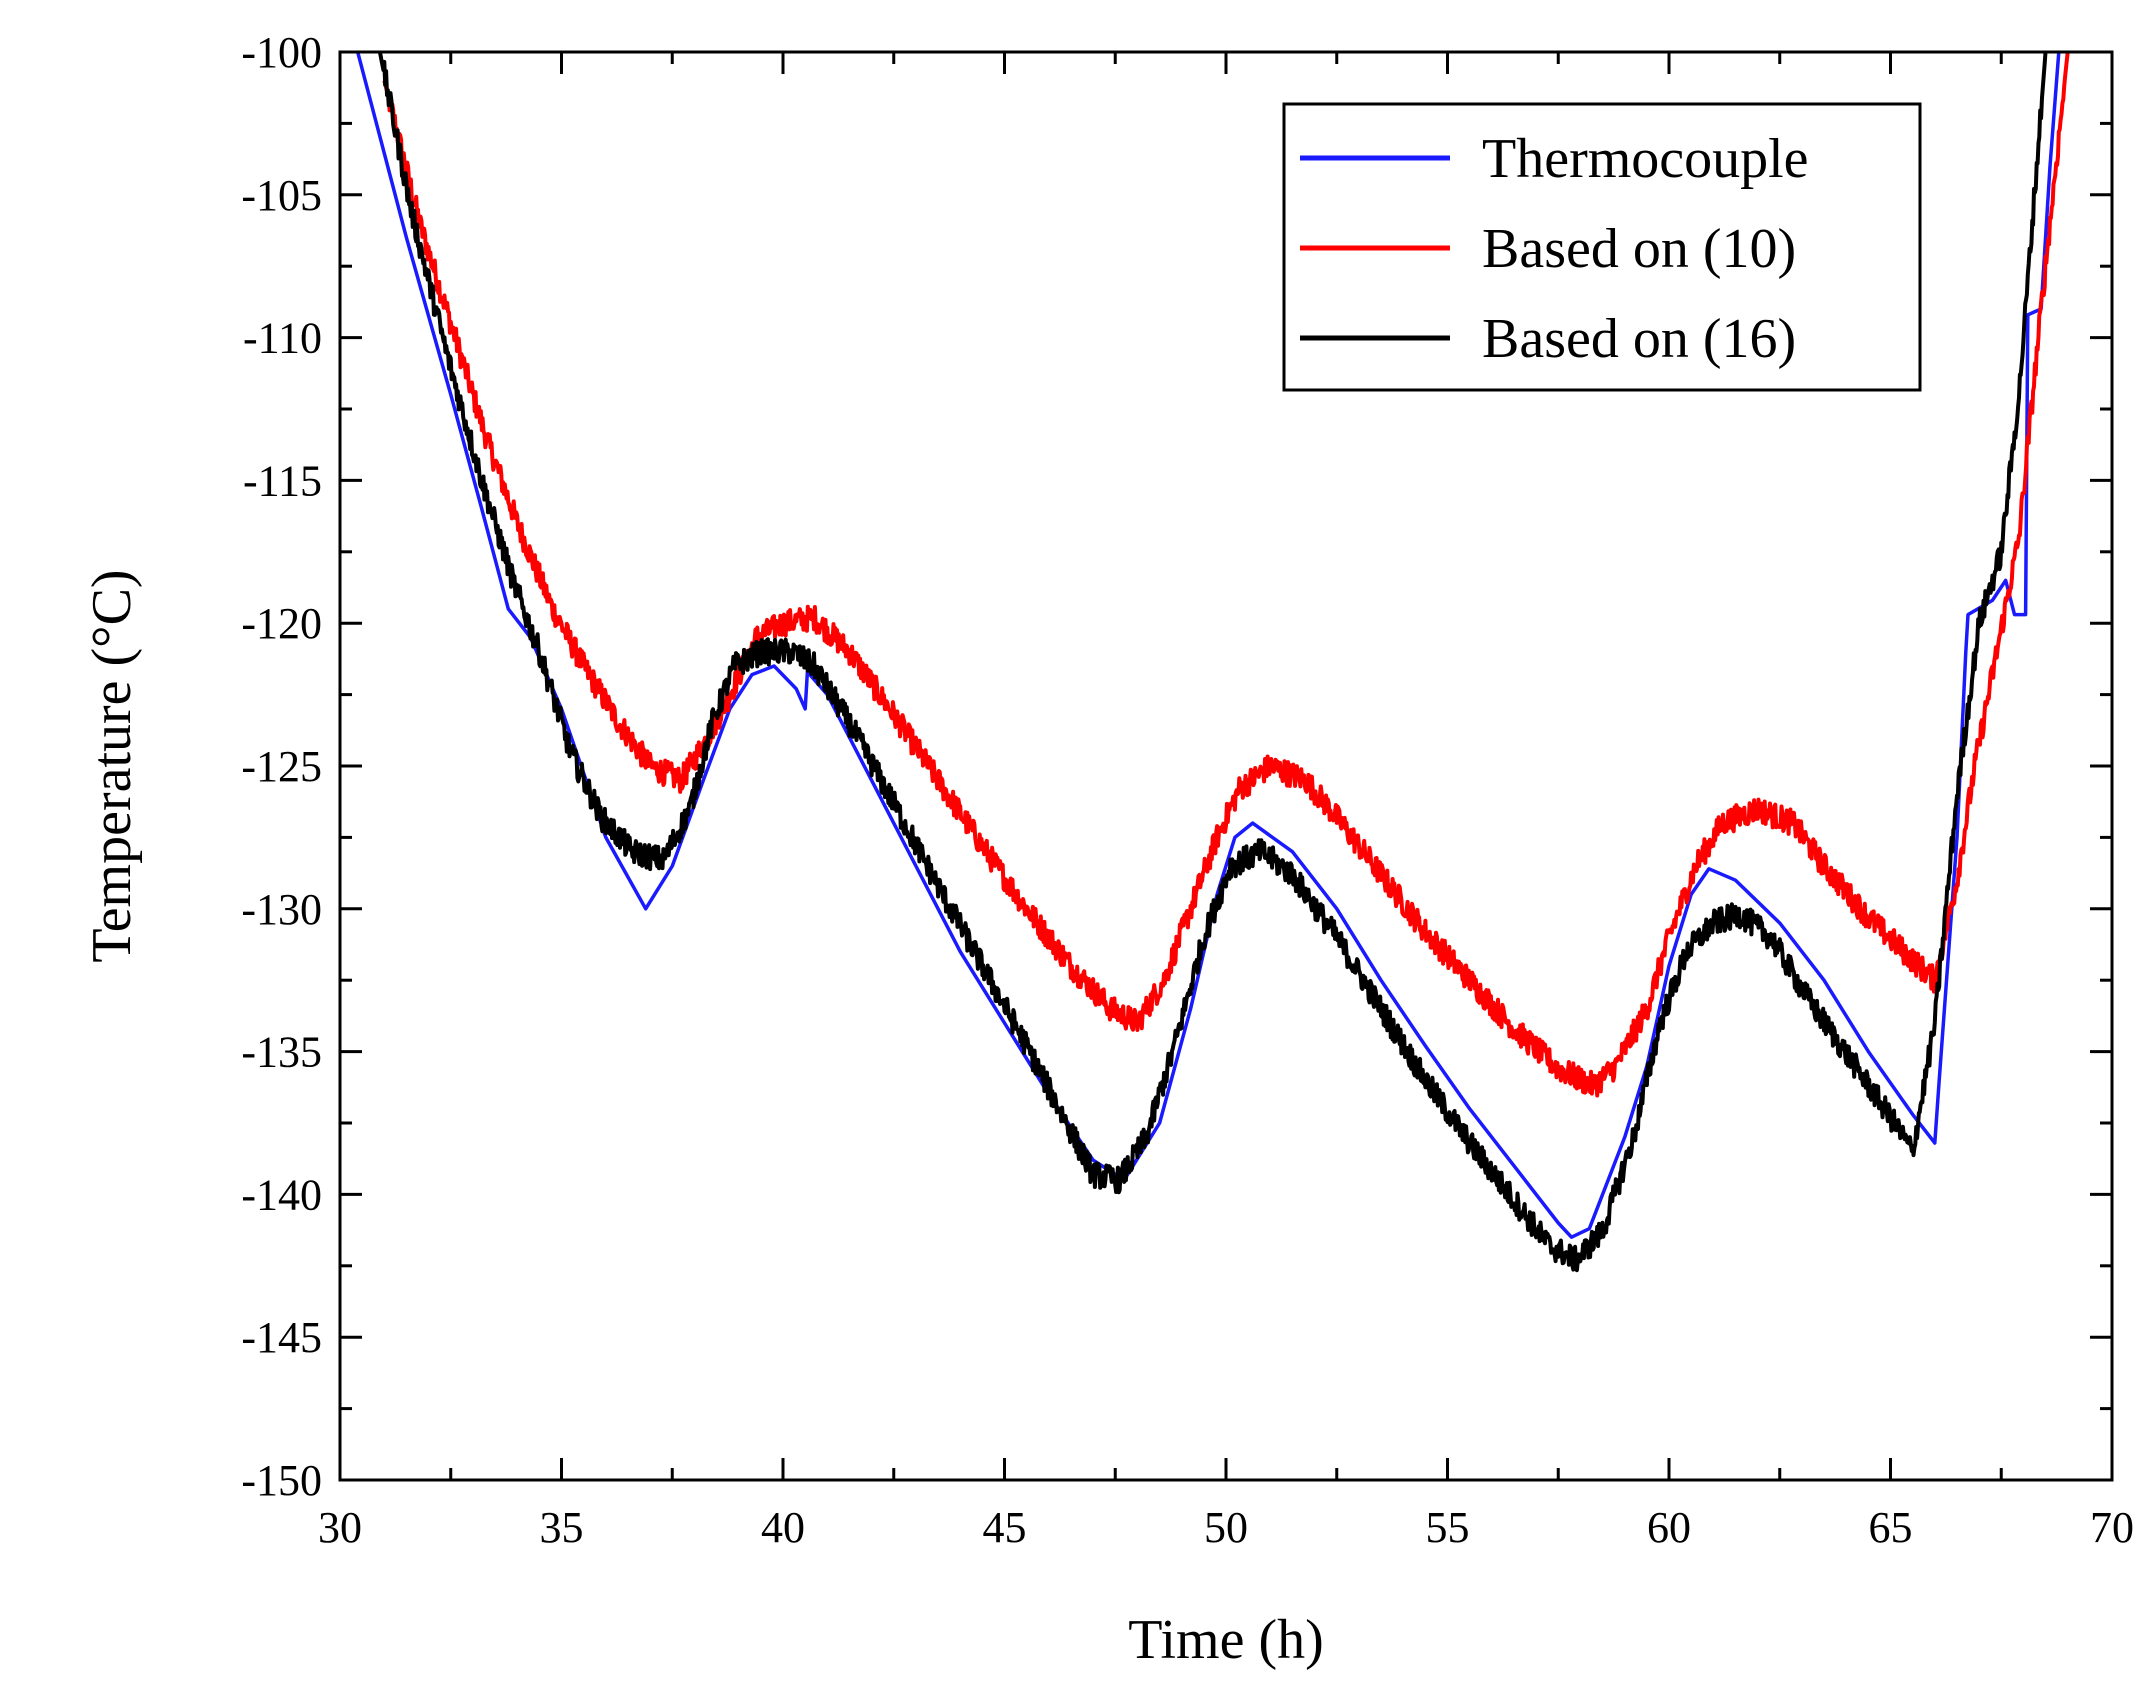 This screenshot has width=2145, height=1689. I want to click on x-tick-label: 35, so click(562, 1527).